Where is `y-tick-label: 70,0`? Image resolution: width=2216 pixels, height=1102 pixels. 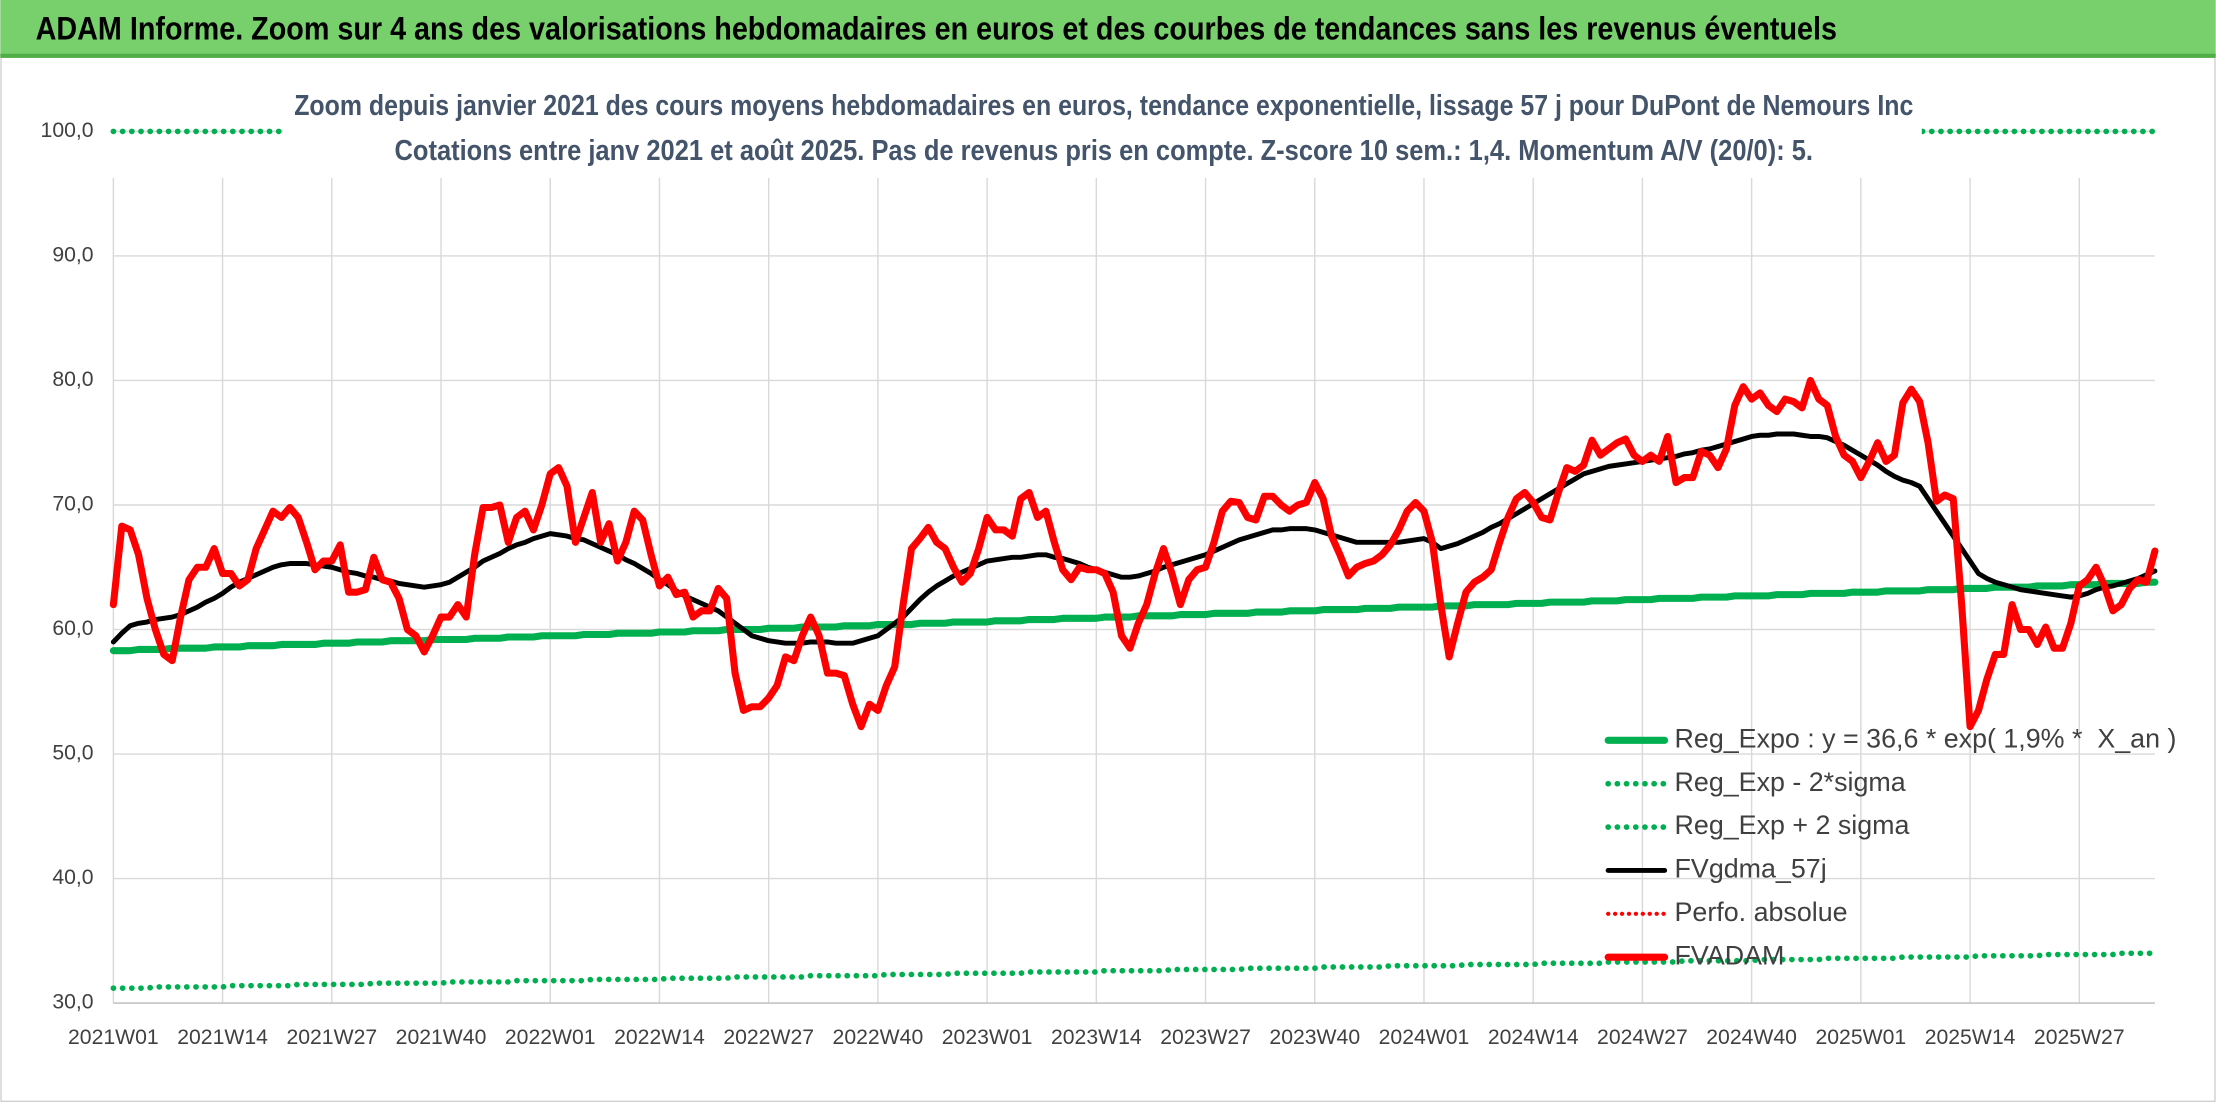 y-tick-label: 70,0 is located at coordinates (72, 504).